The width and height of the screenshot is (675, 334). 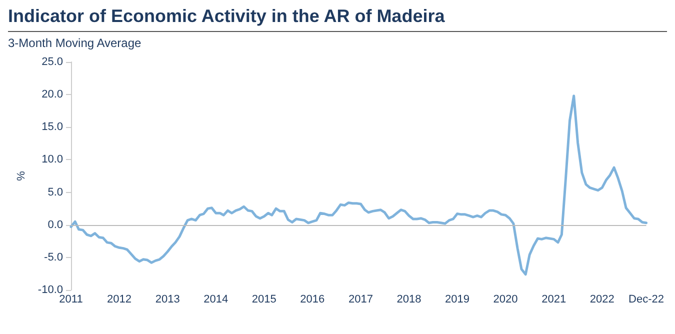 I want to click on chart-title: Indicator of Economic Activity in the AR of Madeira, so click(x=337, y=19).